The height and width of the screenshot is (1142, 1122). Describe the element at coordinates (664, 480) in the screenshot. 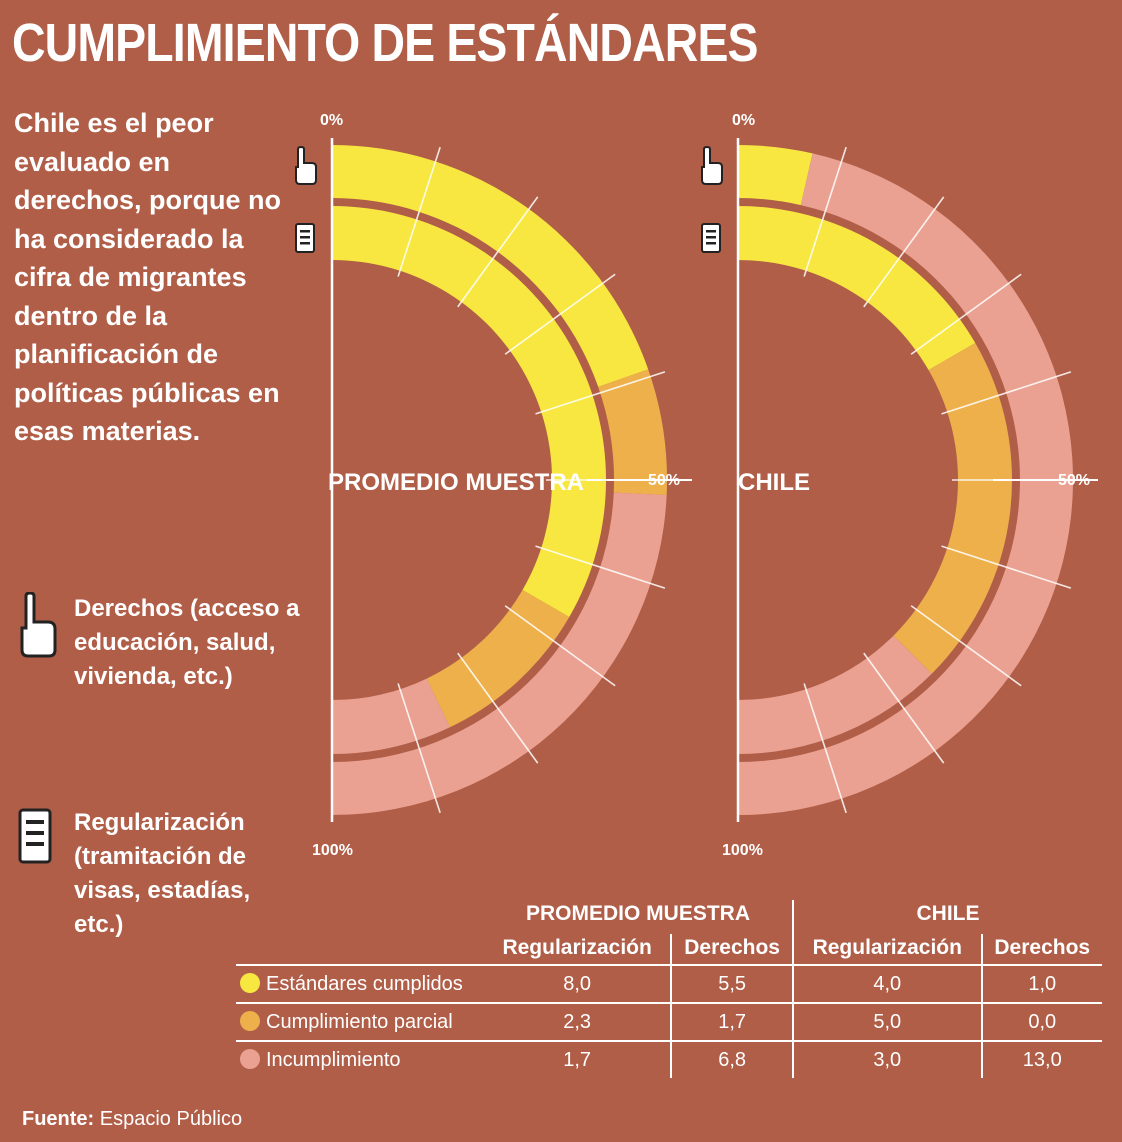

I see `tick-50-left: 50%` at that location.